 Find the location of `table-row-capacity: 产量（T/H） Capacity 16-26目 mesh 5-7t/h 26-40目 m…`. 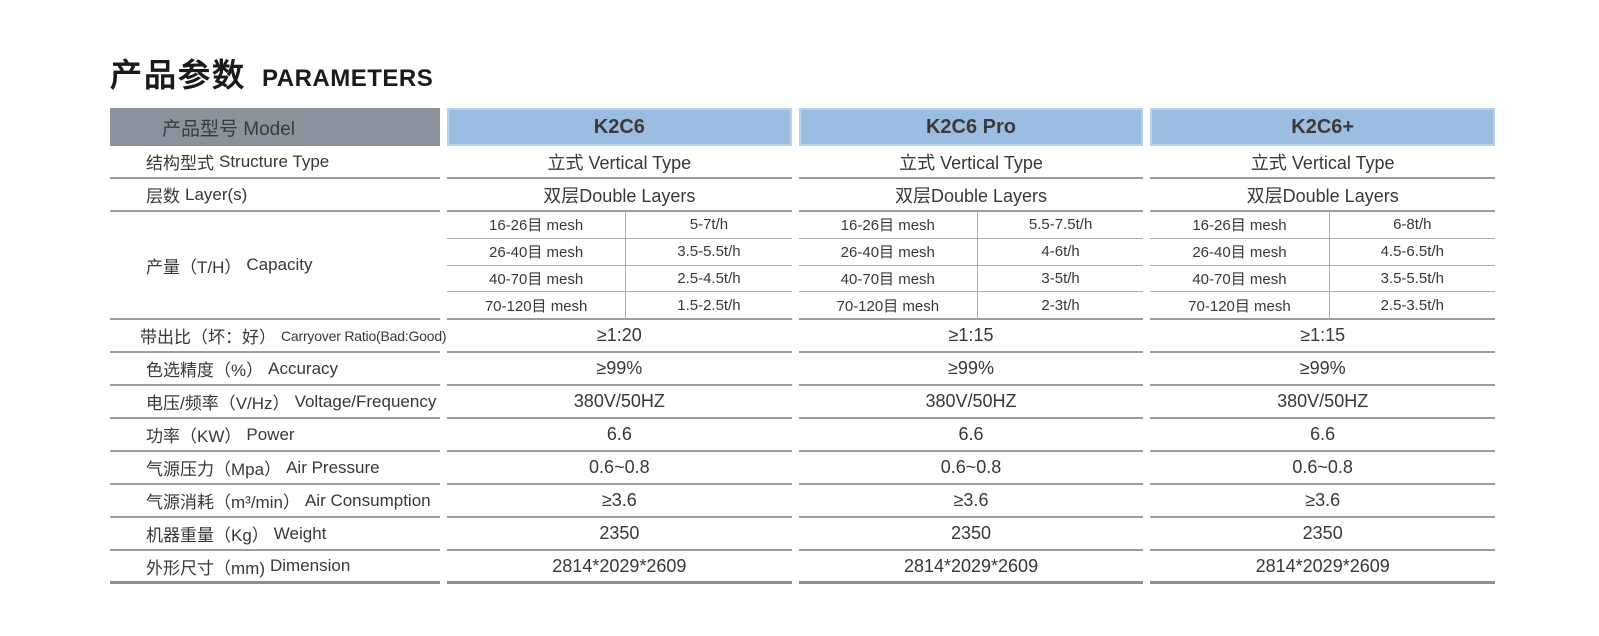

table-row-capacity: 产量（T/H） Capacity 16-26目 mesh 5-7t/h 26-40目 m… is located at coordinates (803, 266).